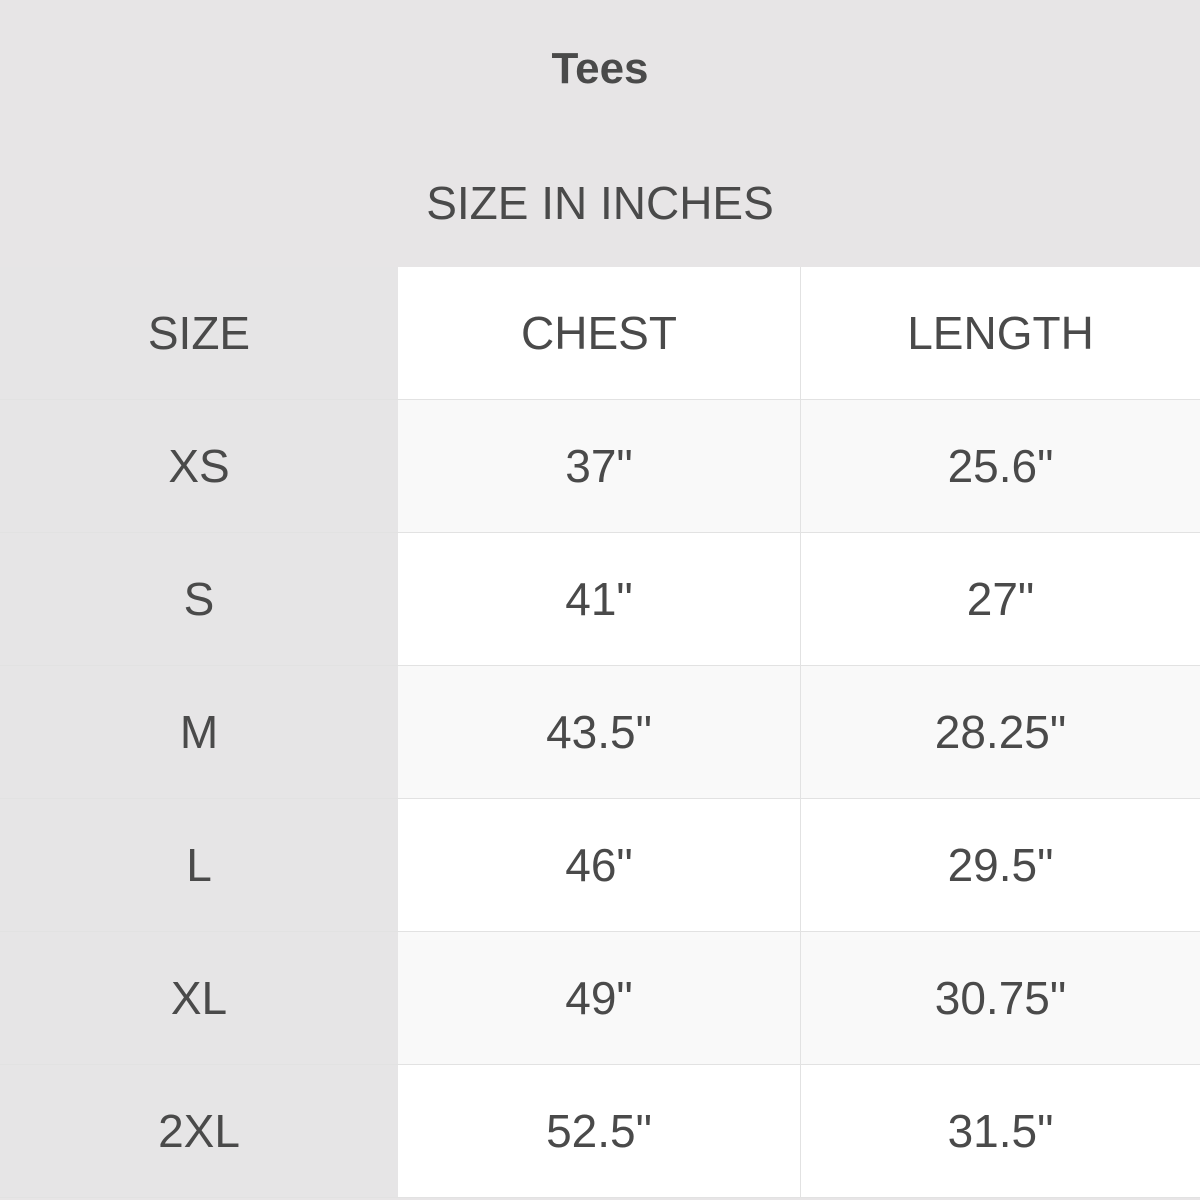  What do you see at coordinates (1000, 998) in the screenshot?
I see `length-cell: 30.75"` at bounding box center [1000, 998].